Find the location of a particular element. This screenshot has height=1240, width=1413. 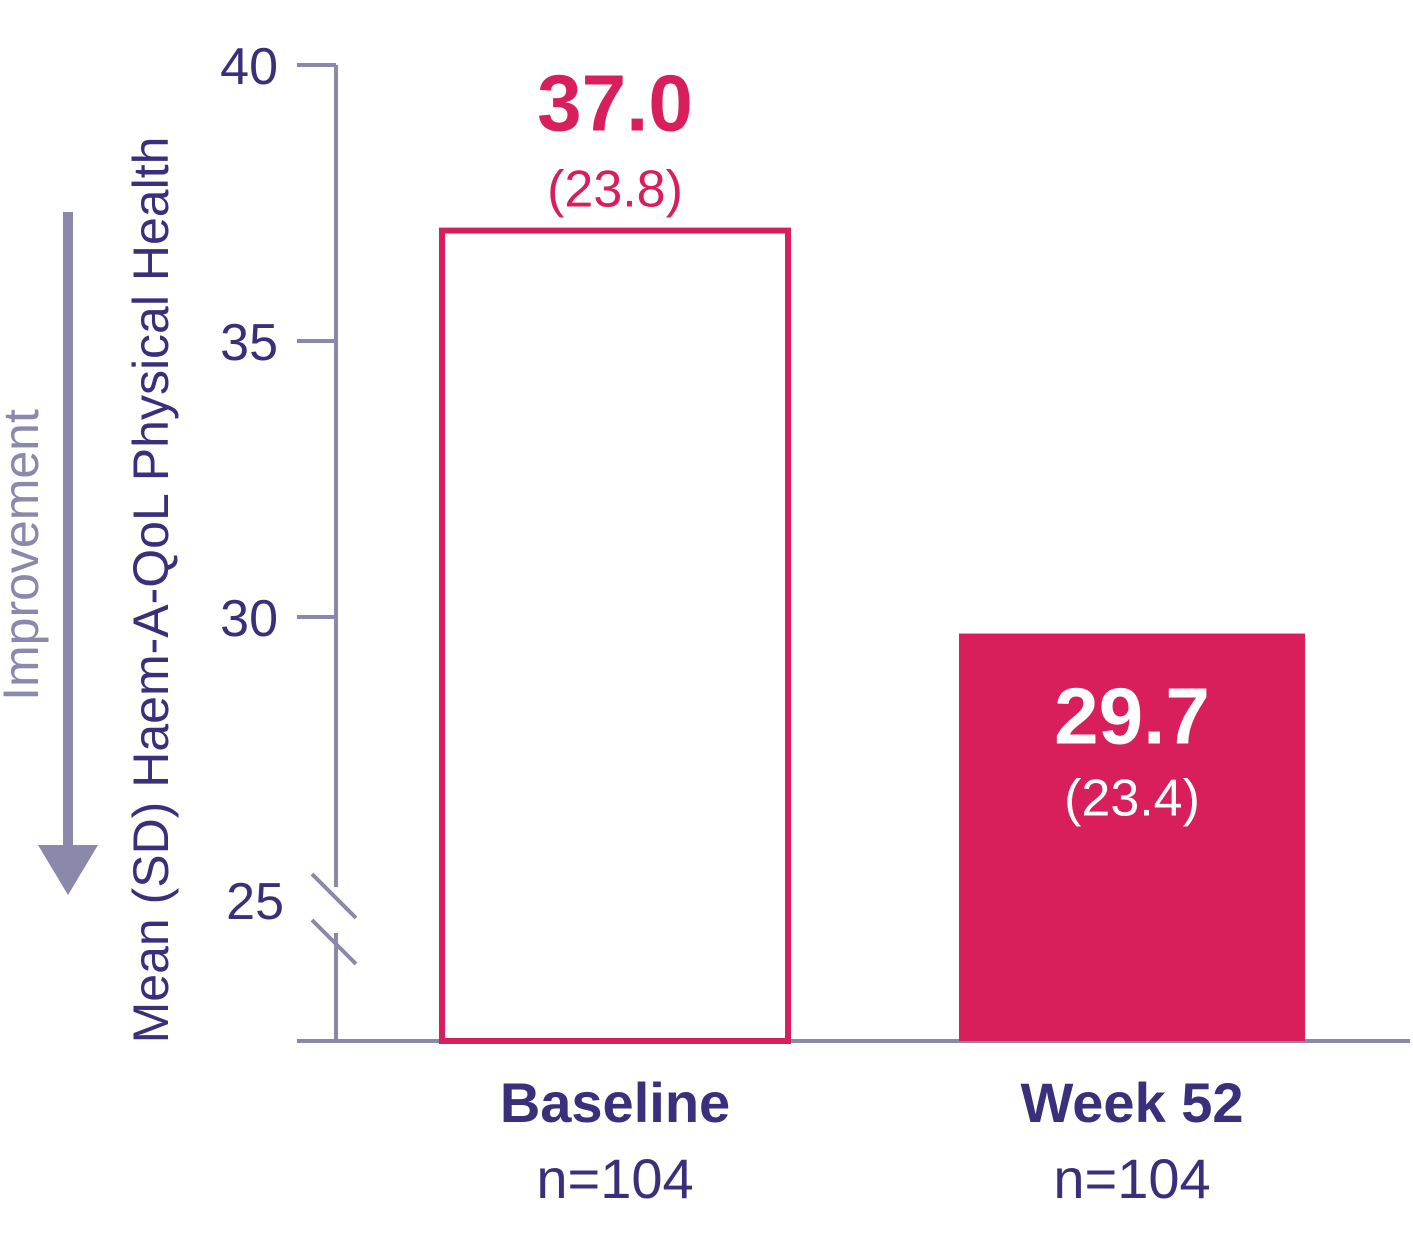

y-tick-label: 30 is located at coordinates (249, 619).